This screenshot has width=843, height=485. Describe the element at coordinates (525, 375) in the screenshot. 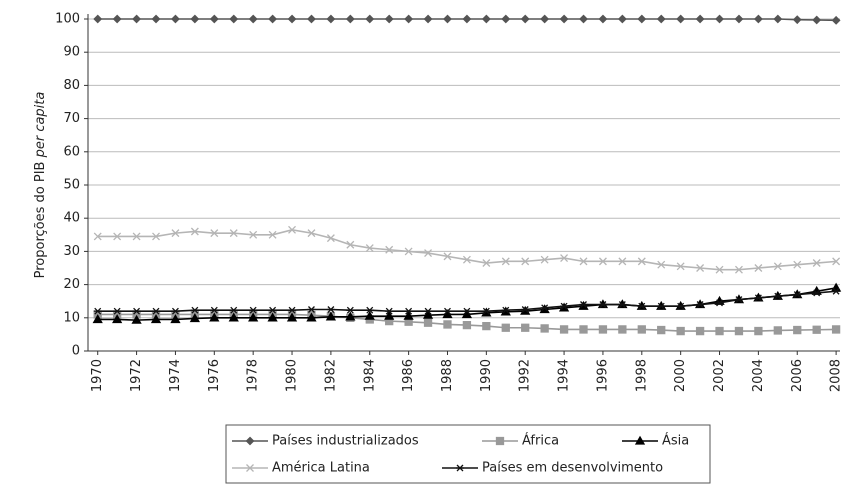

I see `x-tick-label: 1992` at that location.